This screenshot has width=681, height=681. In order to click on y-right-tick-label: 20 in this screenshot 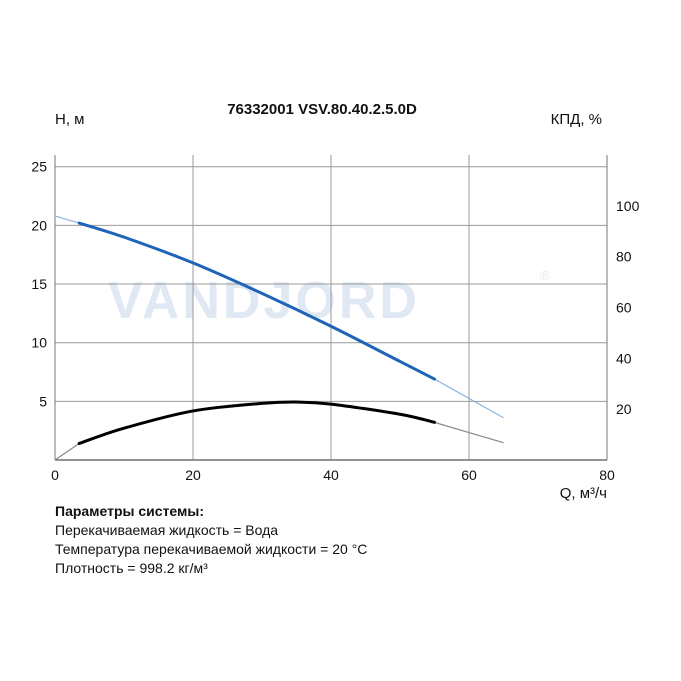, I will do `click(624, 409)`.